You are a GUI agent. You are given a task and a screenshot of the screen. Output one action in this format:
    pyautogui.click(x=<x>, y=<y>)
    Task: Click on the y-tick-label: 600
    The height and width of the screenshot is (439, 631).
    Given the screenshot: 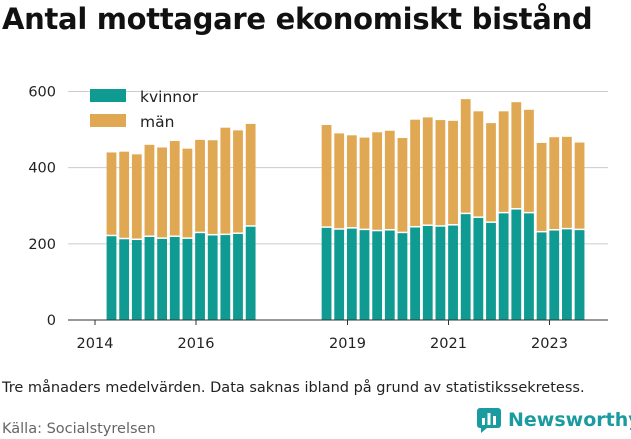 What is the action you would take?
    pyautogui.click(x=42, y=93)
    